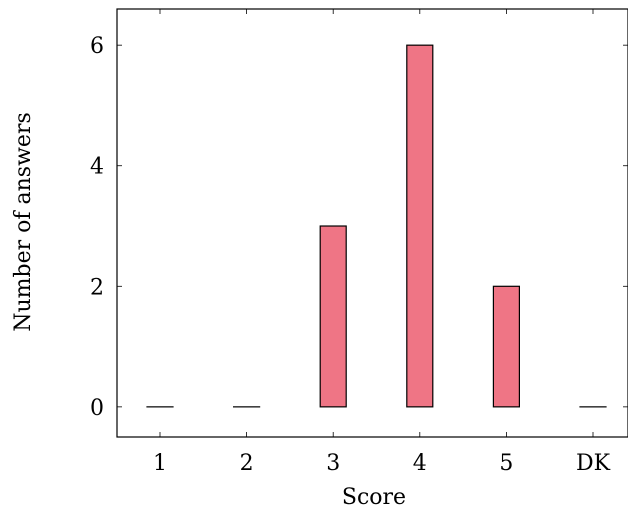 The width and height of the screenshot is (628, 513). I want to click on x-tick-label: 1, so click(160, 463).